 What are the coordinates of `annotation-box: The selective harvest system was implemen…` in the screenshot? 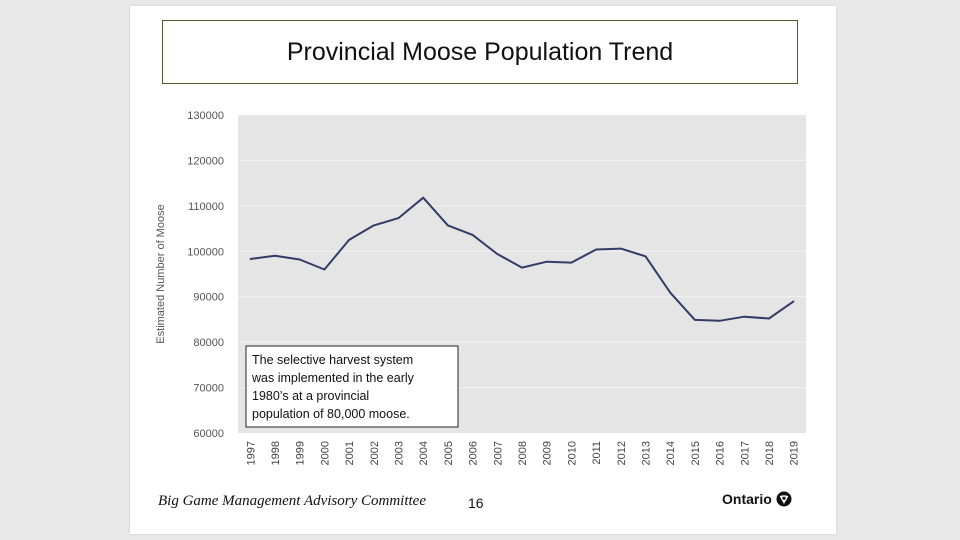 It's located at (352, 386).